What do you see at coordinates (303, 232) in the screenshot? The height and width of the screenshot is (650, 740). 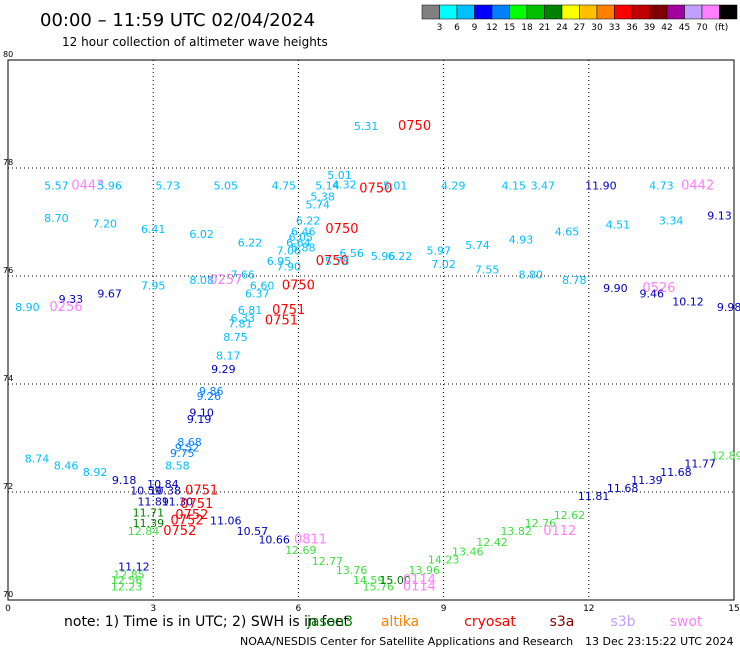 I see `data-label: 6.46` at bounding box center [303, 232].